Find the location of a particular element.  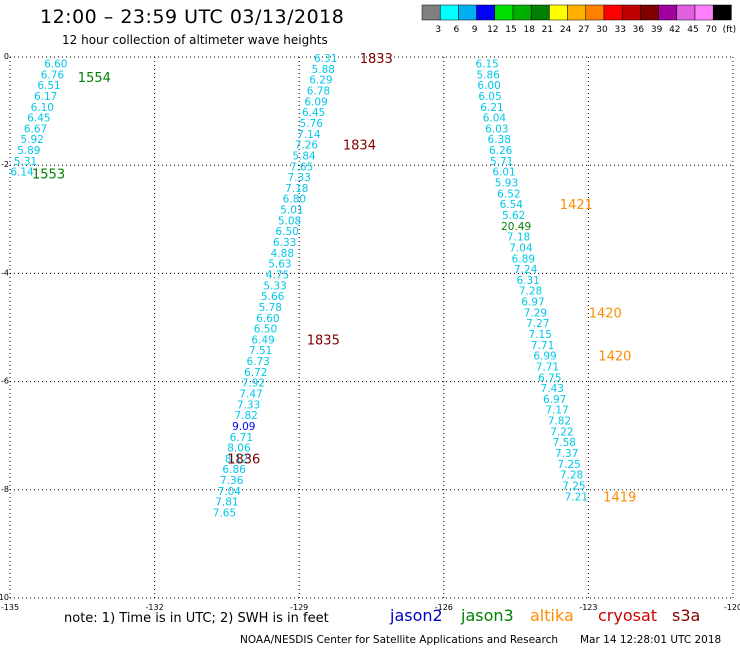

y-tick-label: -10 is located at coordinates (4, 597).